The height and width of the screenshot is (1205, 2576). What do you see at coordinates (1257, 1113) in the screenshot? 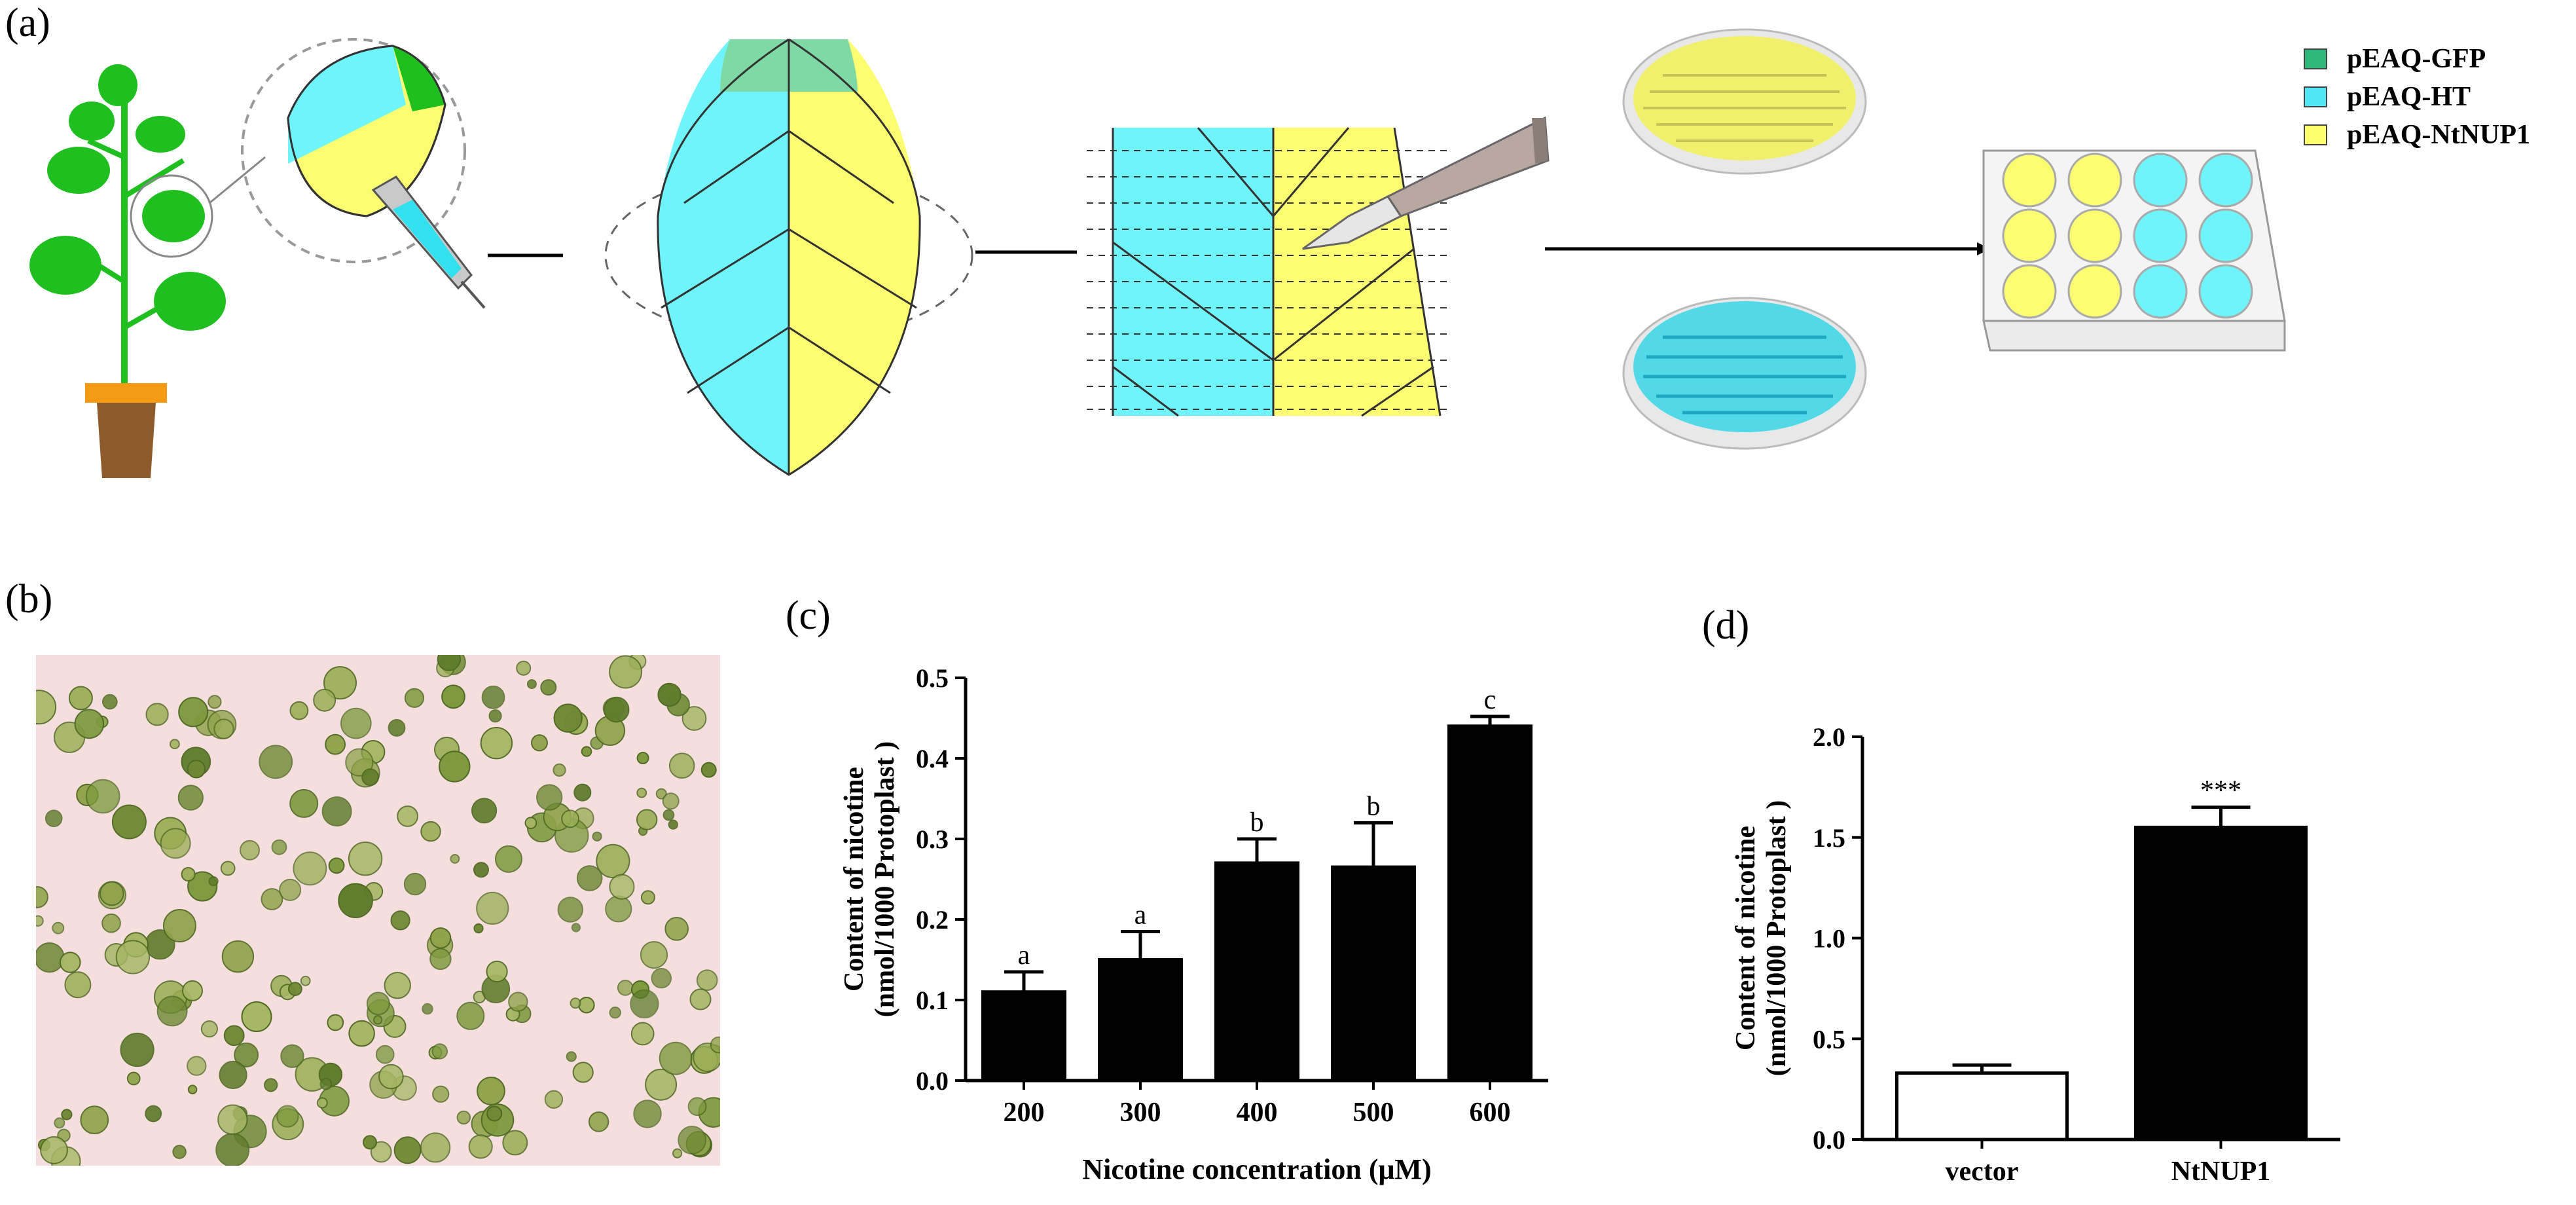
I see `x-tick-label: 400` at bounding box center [1257, 1113].